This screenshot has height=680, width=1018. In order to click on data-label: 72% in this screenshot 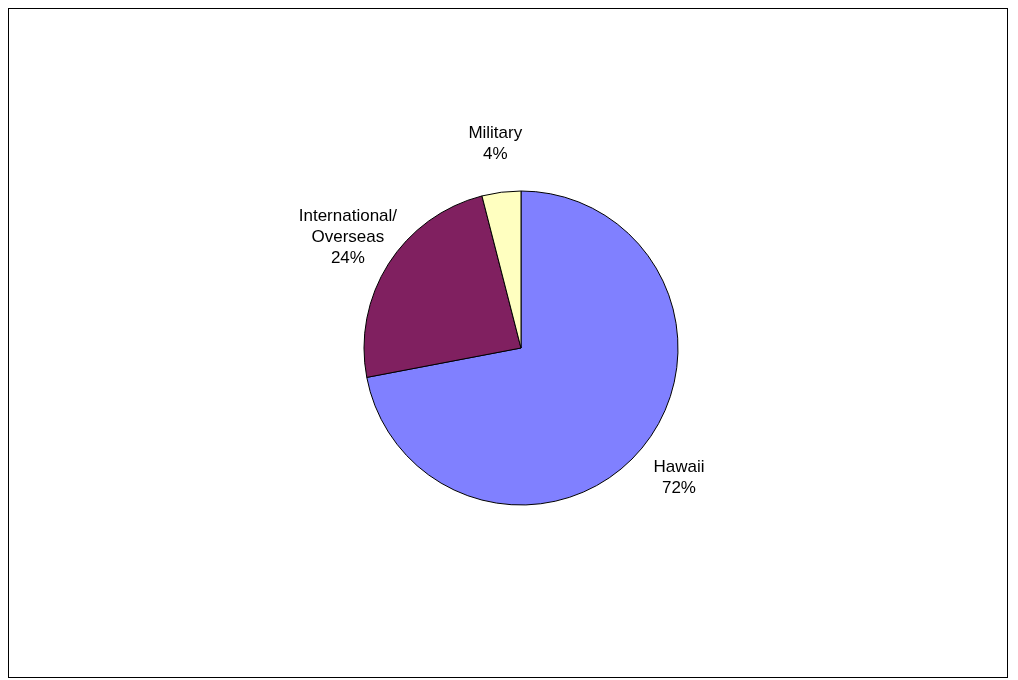, I will do `click(678, 488)`.